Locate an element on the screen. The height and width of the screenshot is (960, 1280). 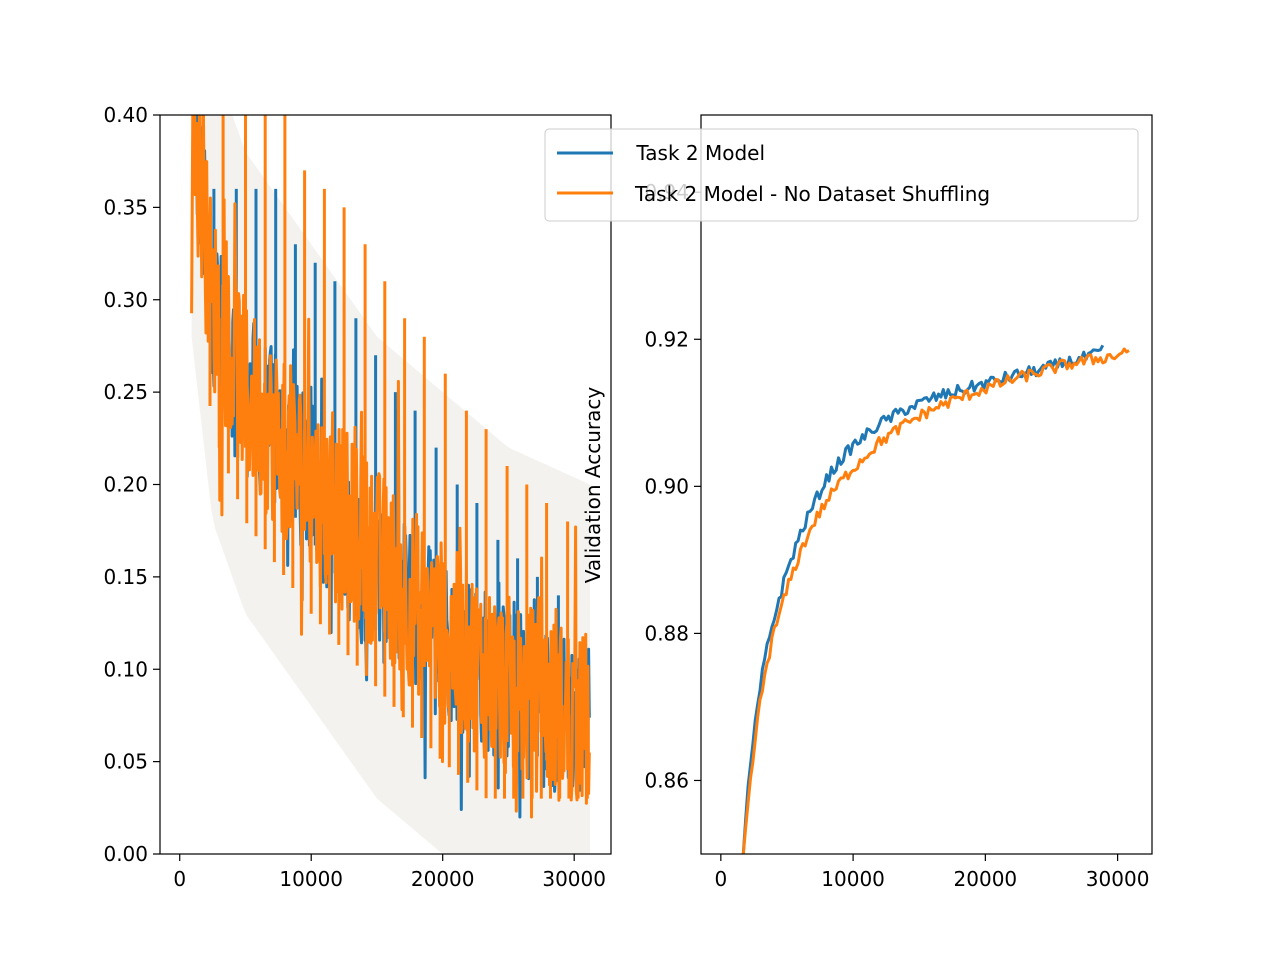
y-tick-label: 0.40 is located at coordinates (125, 115).